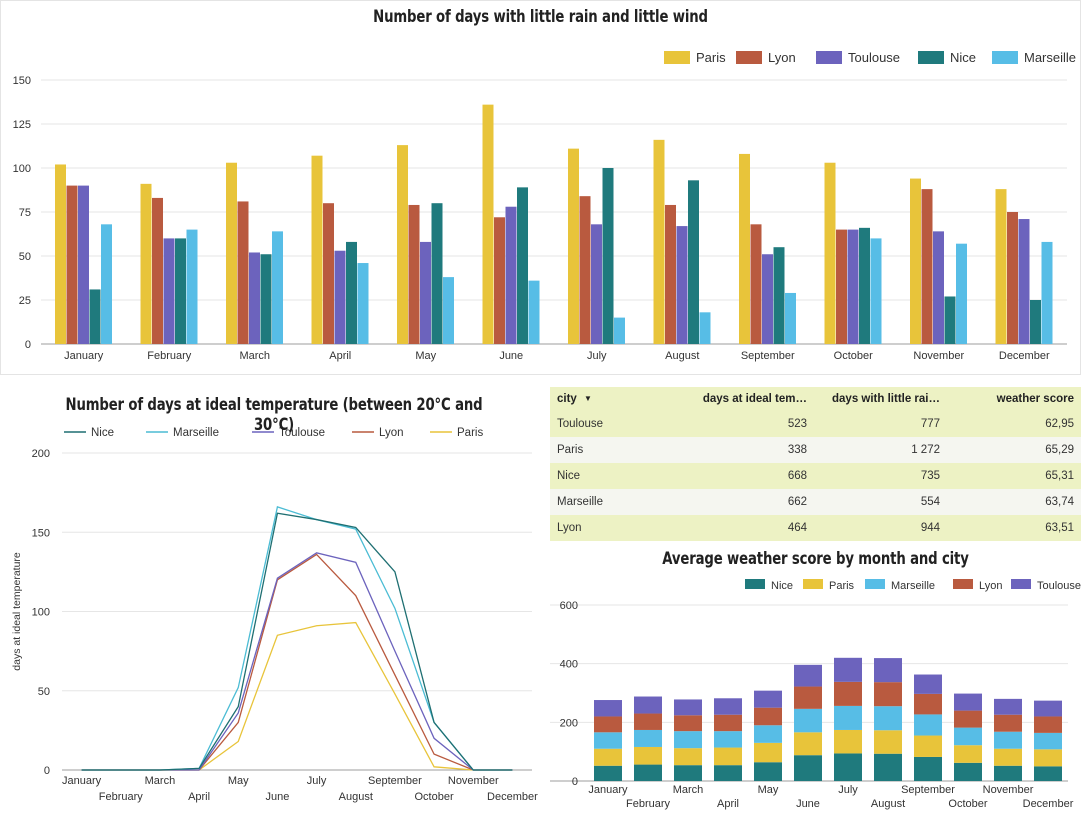 The width and height of the screenshot is (1081, 817). What do you see at coordinates (425, 356) in the screenshot?
I see `x-tick-label: May` at bounding box center [425, 356].